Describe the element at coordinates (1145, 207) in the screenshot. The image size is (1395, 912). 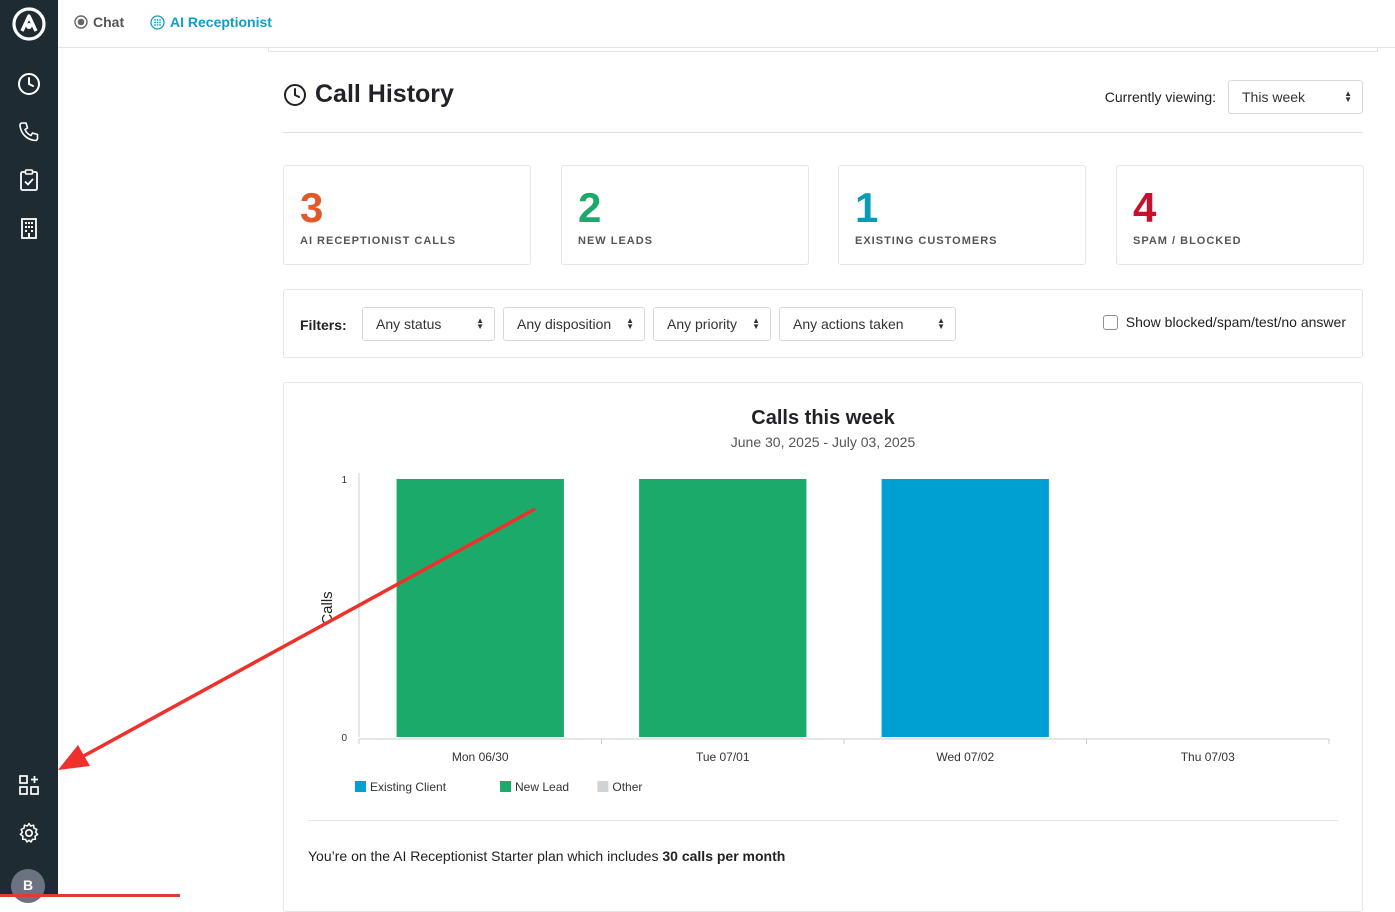
I see `stat-value: 4` at that location.